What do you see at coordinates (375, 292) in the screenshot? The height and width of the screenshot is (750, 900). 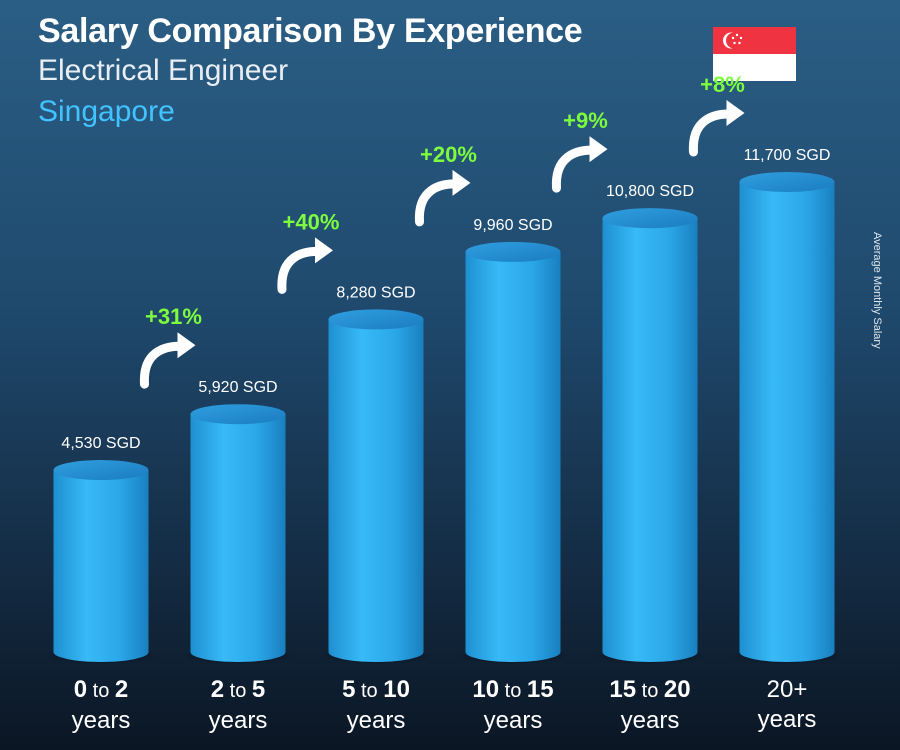 I see `value-label: 8,280 SGD` at bounding box center [375, 292].